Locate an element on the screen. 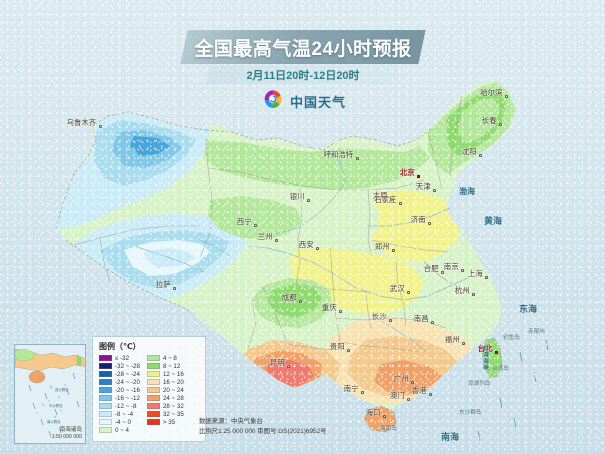 Image resolution: width=605 pixels, height=454 pixels. island-label: 澎湖列岛 is located at coordinates (479, 384).